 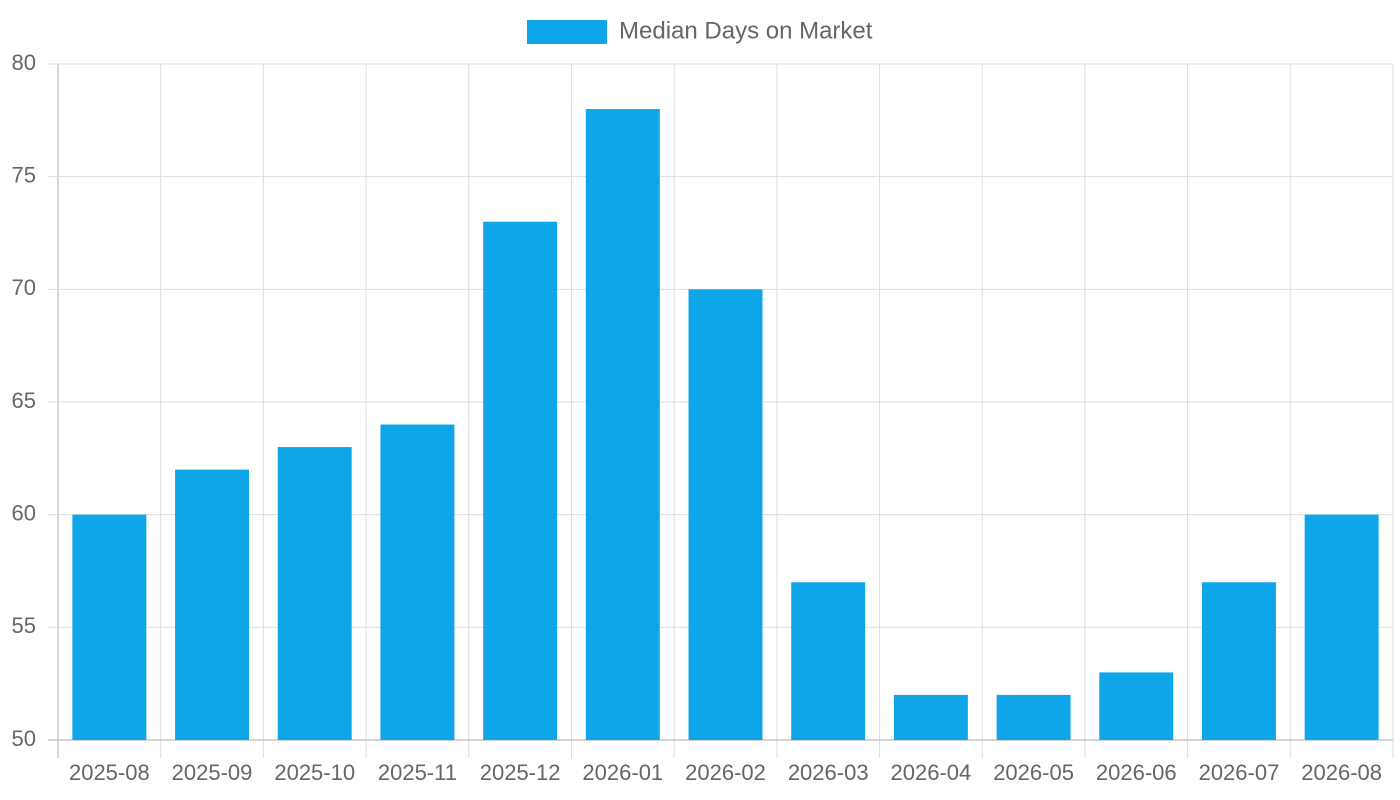 I want to click on legend-swatch, so click(x=567, y=32).